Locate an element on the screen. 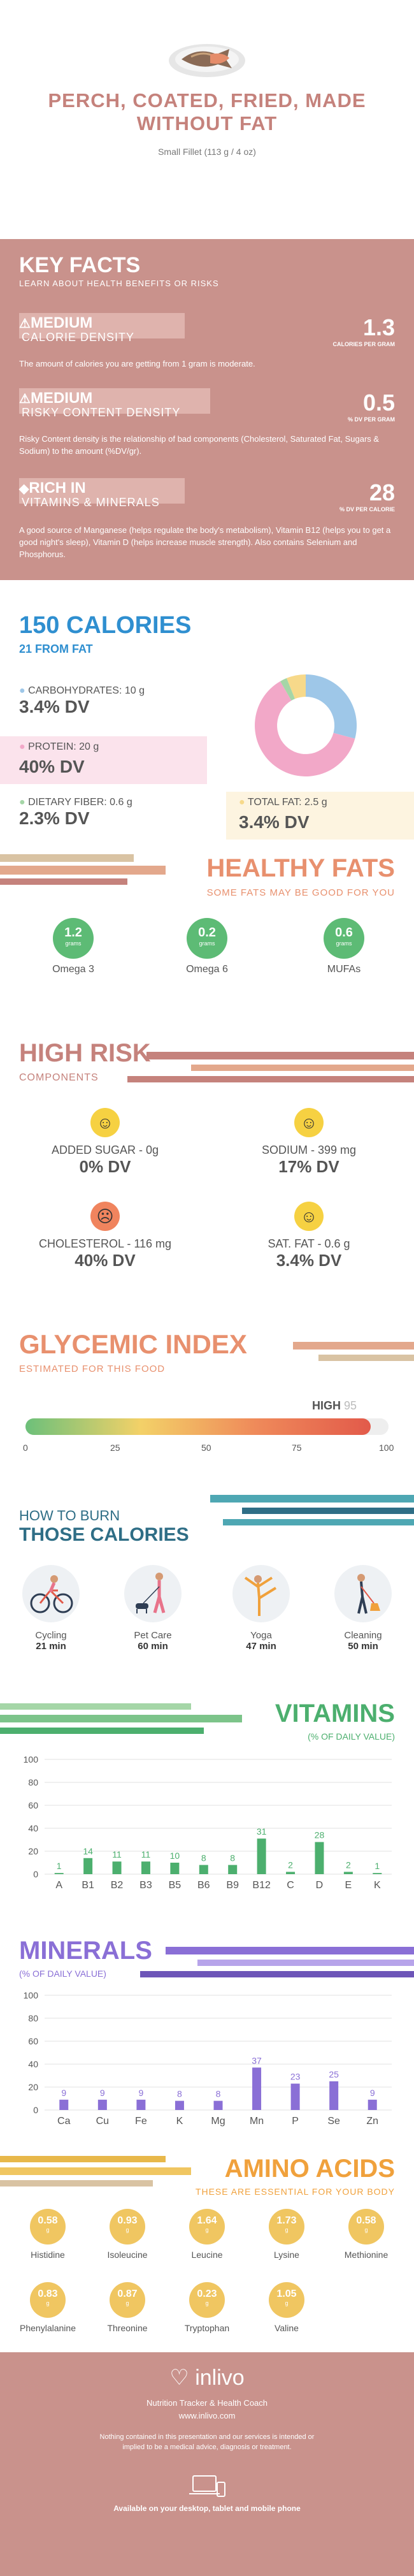  amino-item: 0.23 g Tryptophan is located at coordinates (207, 2307).